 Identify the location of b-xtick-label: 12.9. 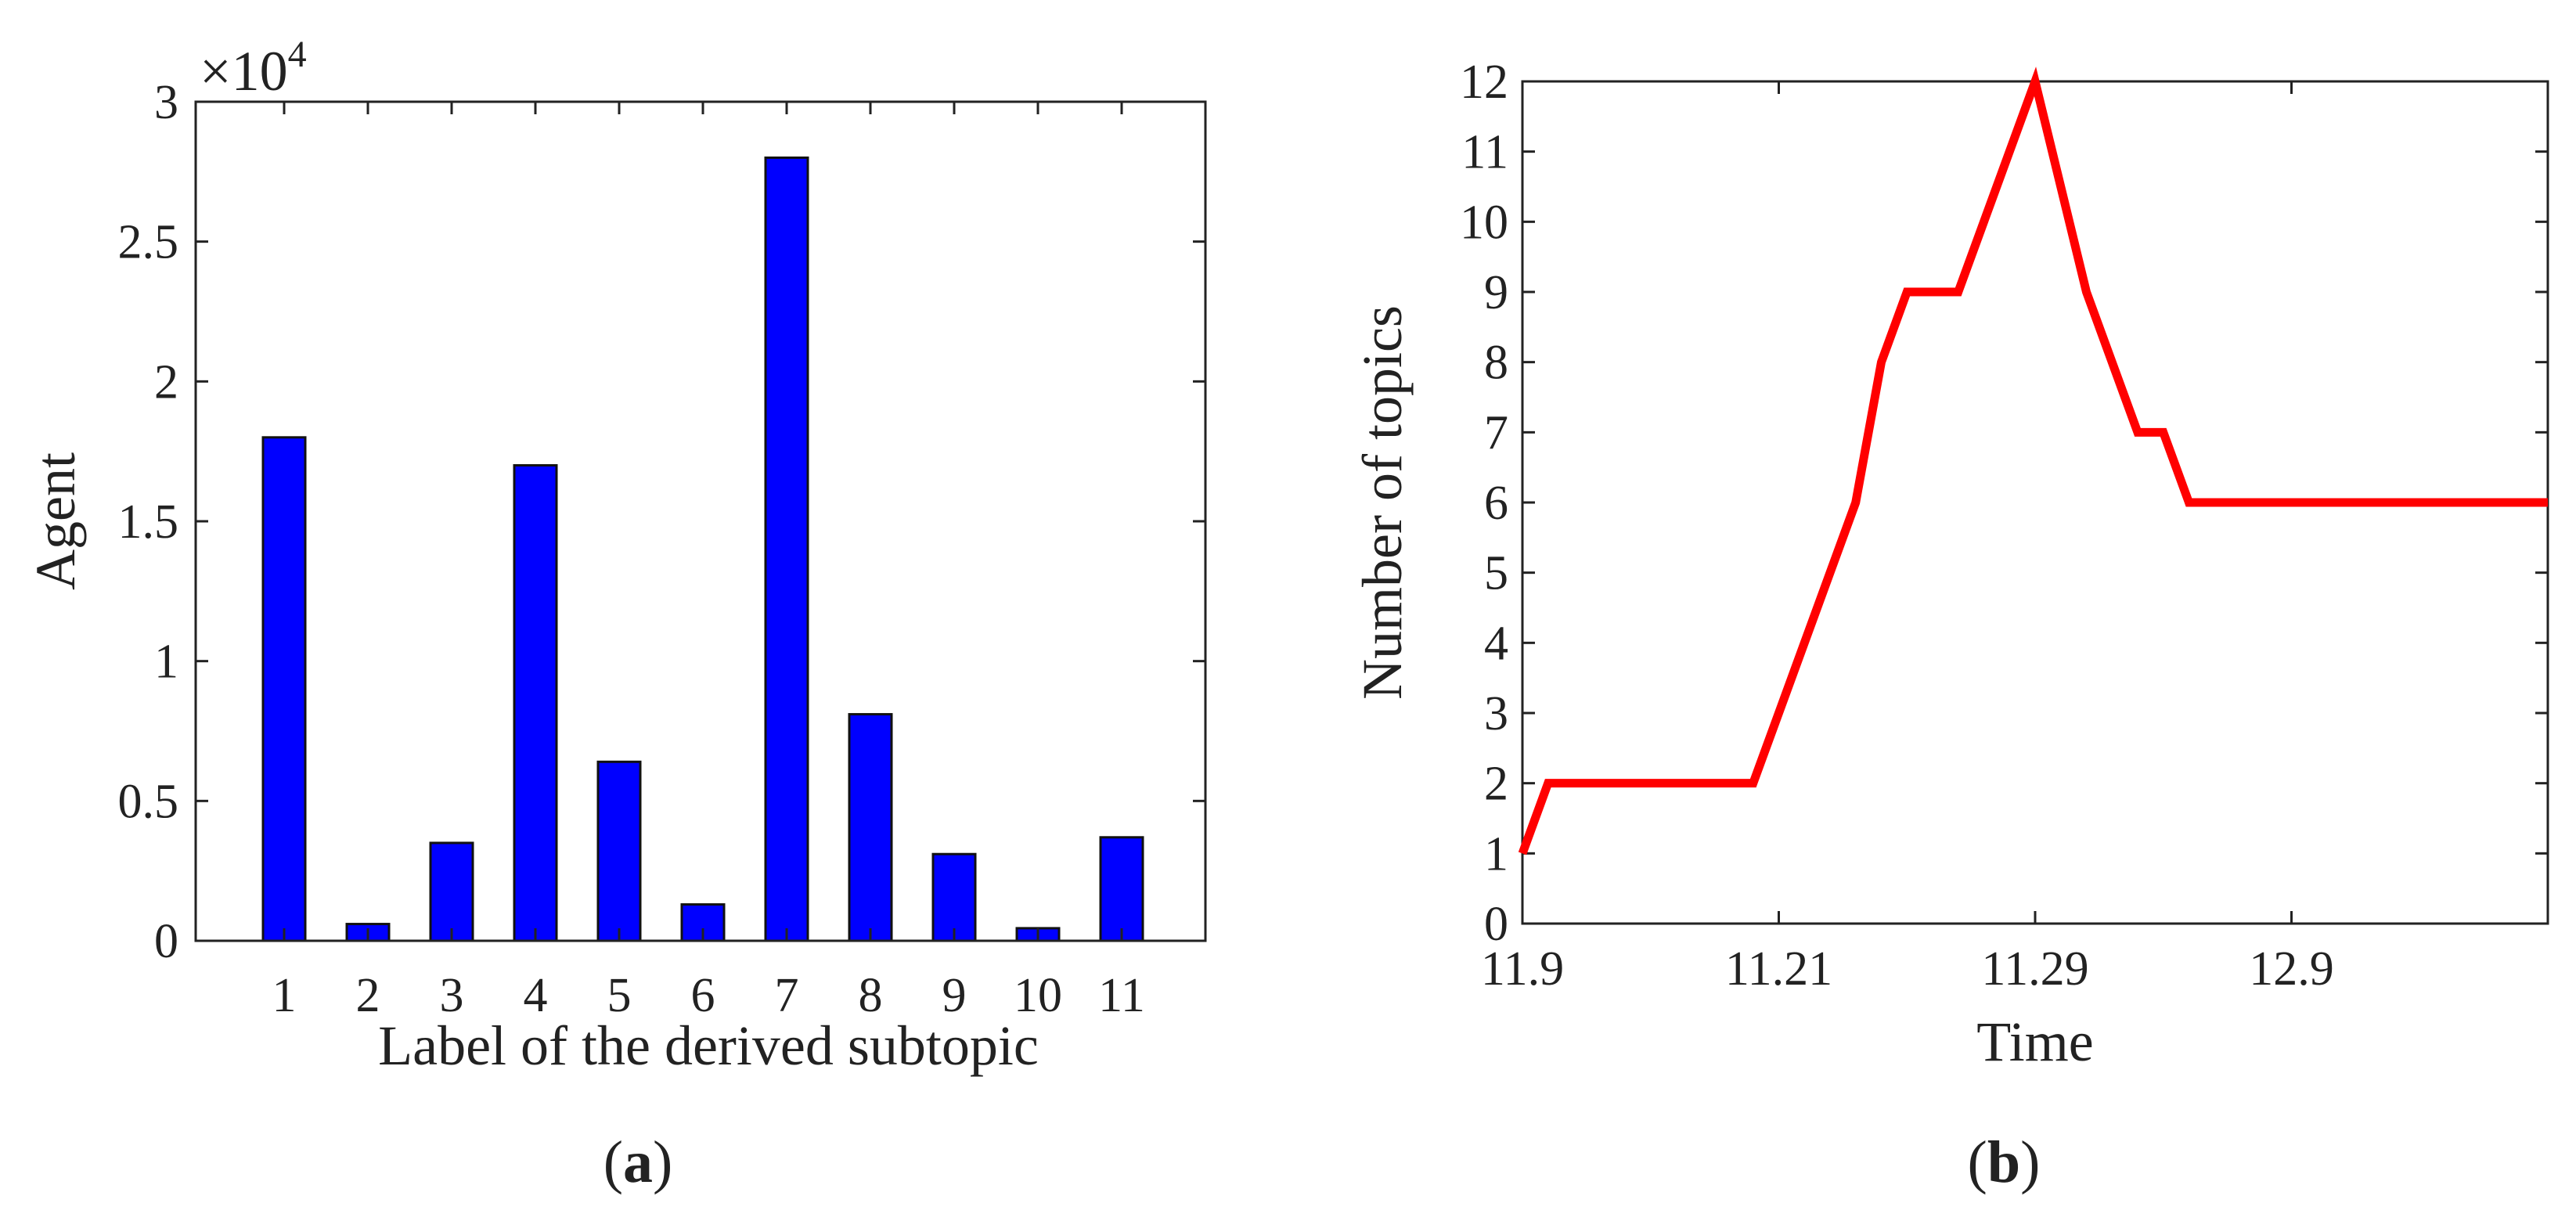
(2291, 969).